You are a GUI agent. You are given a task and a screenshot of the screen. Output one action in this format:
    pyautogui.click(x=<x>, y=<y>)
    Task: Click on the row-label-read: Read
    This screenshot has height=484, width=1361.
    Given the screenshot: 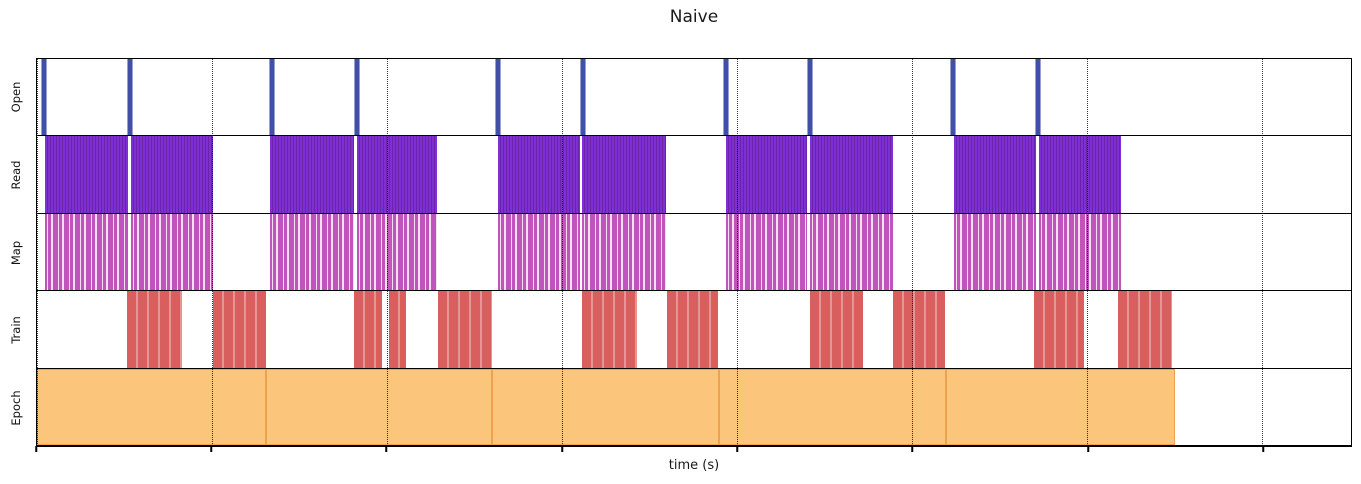 What is the action you would take?
    pyautogui.click(x=16, y=175)
    